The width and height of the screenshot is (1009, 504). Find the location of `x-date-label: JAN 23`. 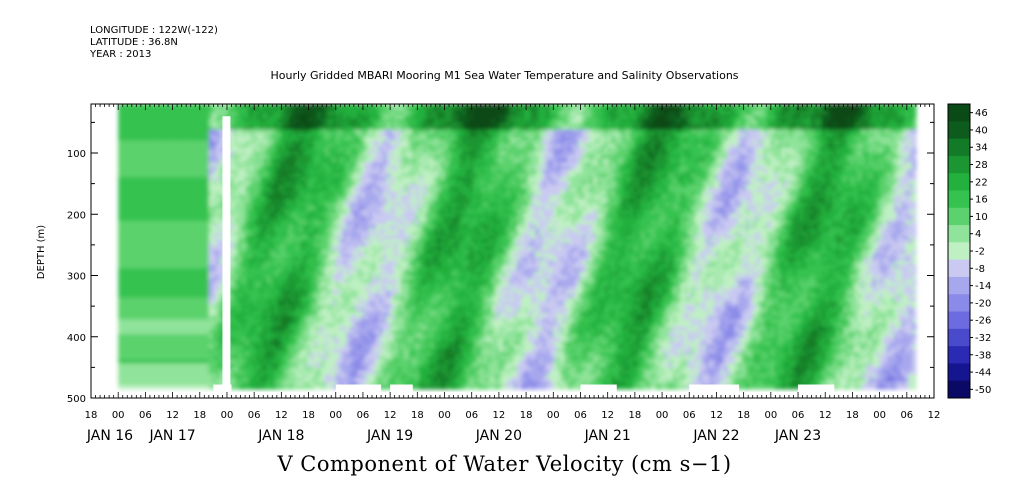

x-date-label: JAN 23 is located at coordinates (797, 436).